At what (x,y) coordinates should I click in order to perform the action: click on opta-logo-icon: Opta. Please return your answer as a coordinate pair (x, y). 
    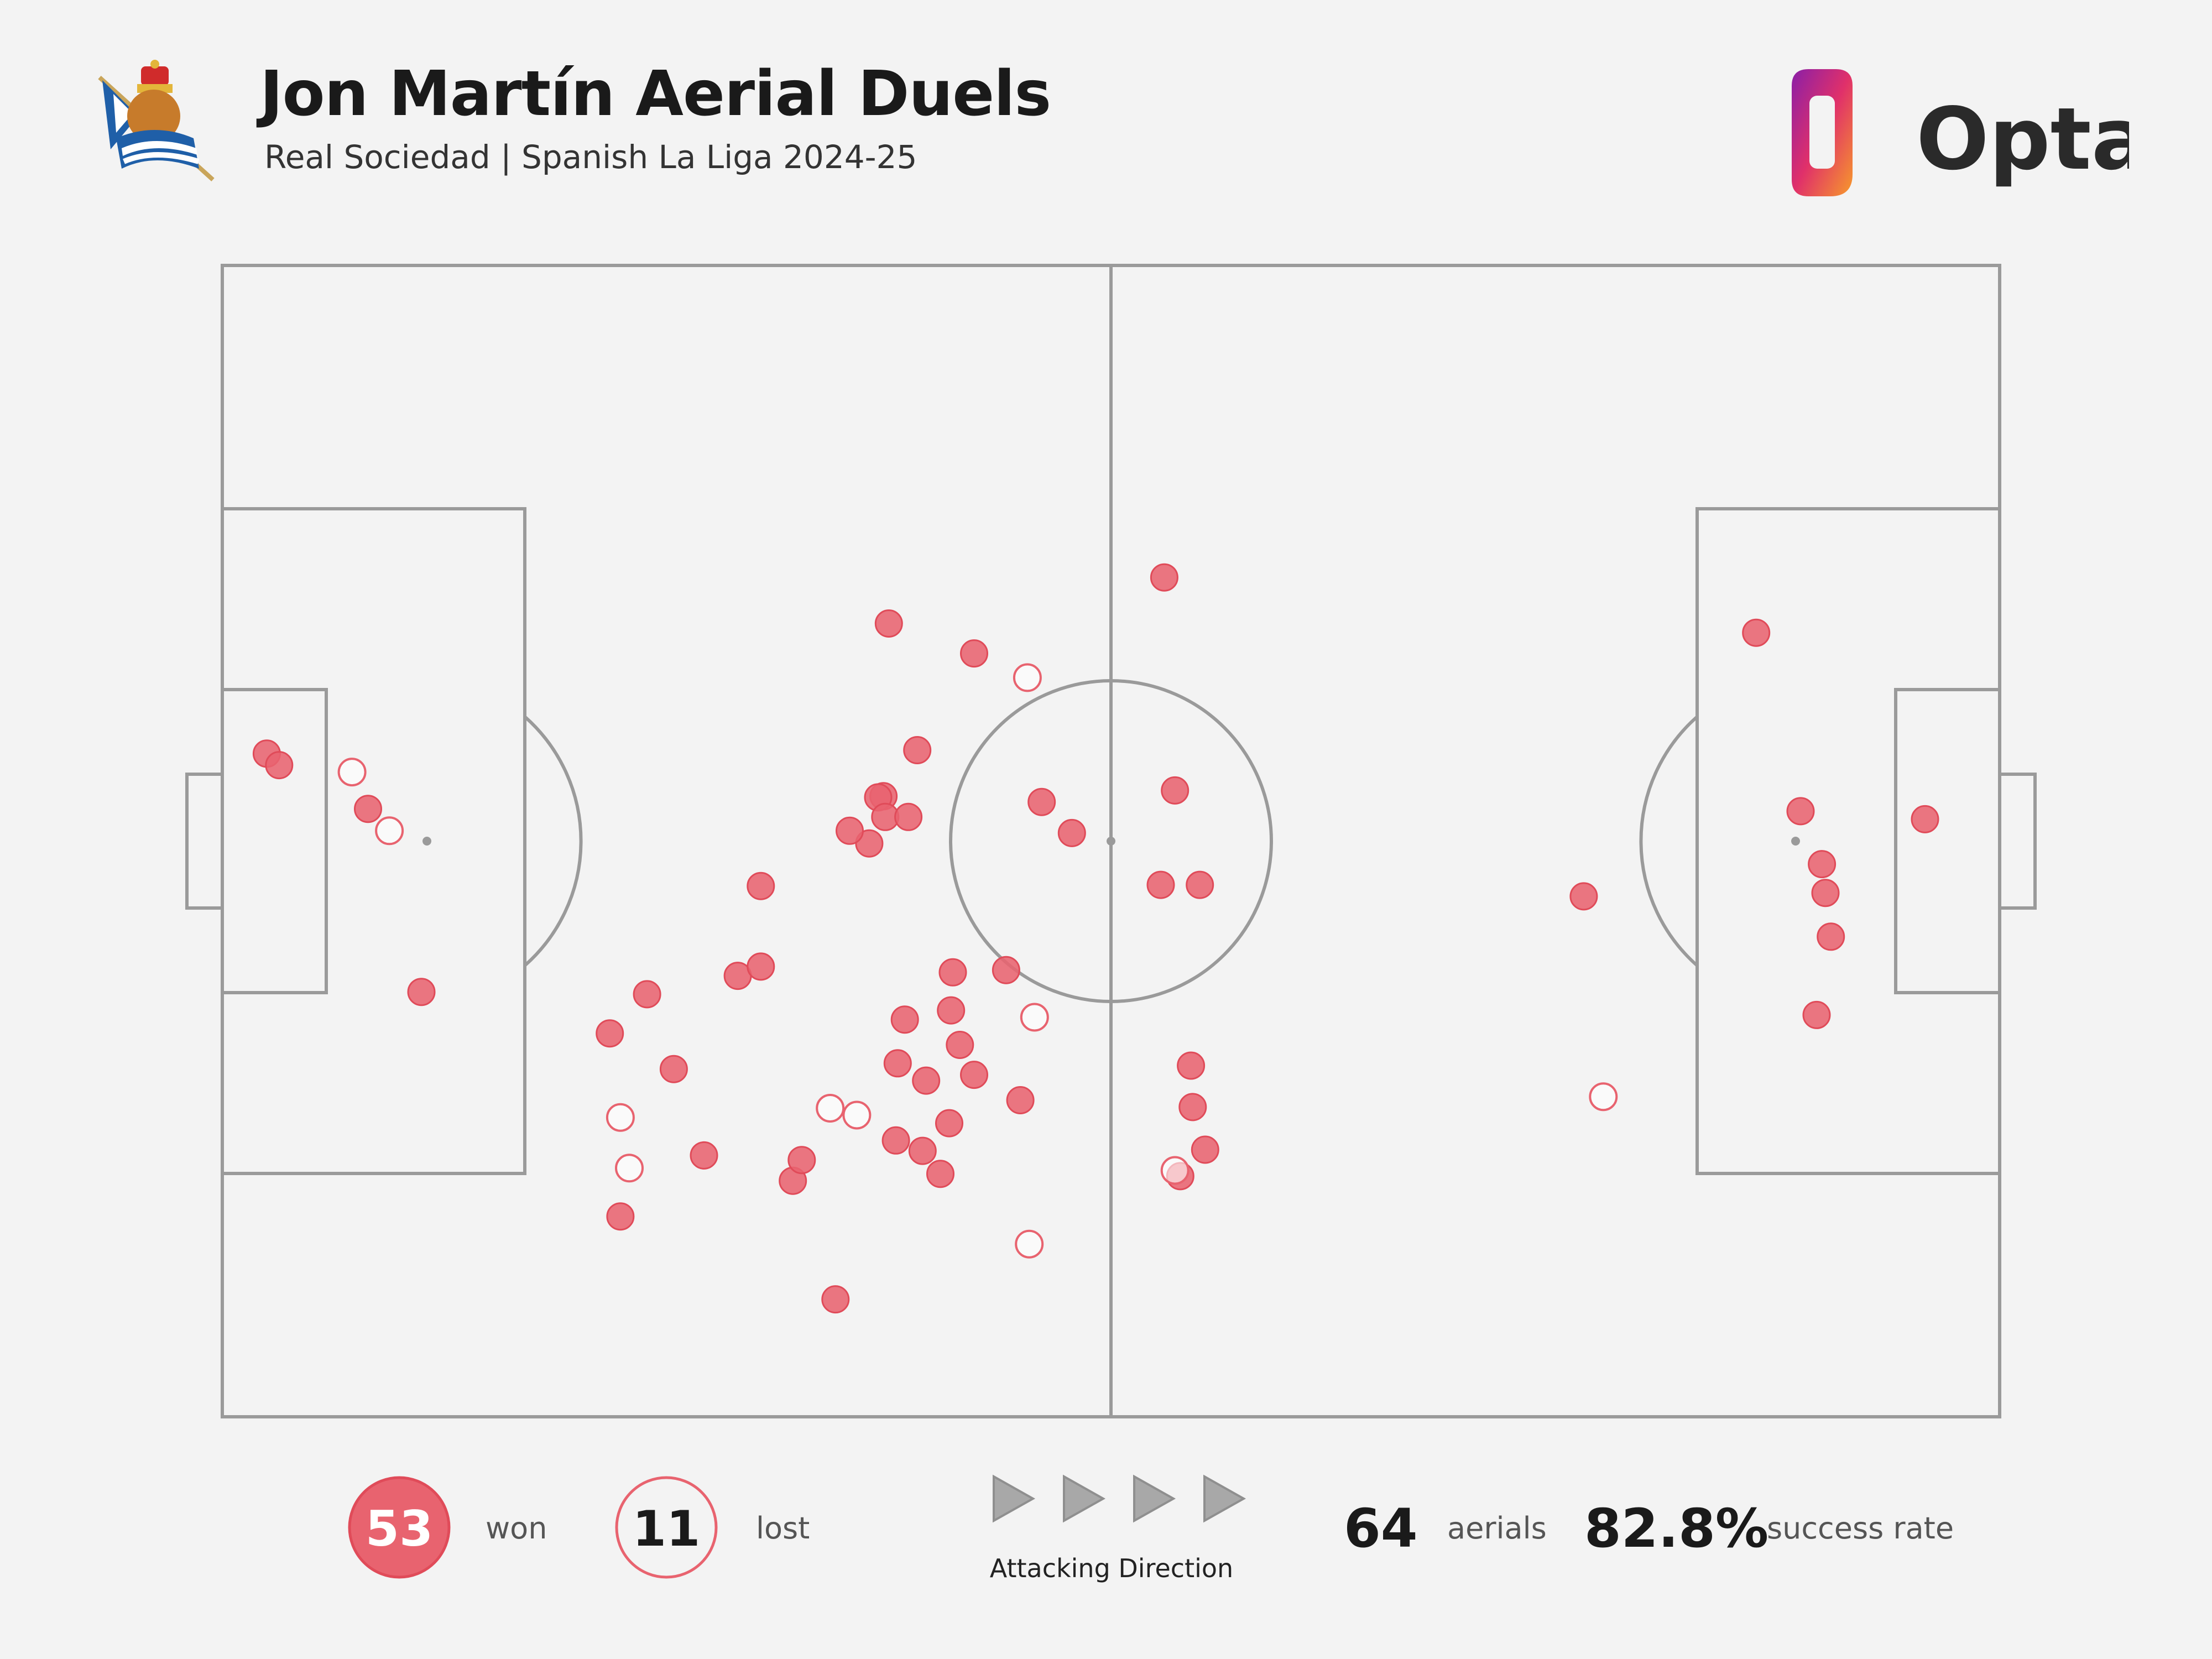
    Looking at the image, I should click on (1961, 133).